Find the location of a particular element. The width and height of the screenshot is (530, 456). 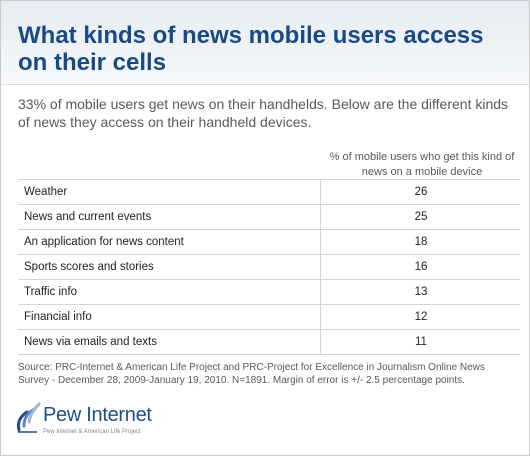

logo-name: Pew Internet is located at coordinates (97, 415).